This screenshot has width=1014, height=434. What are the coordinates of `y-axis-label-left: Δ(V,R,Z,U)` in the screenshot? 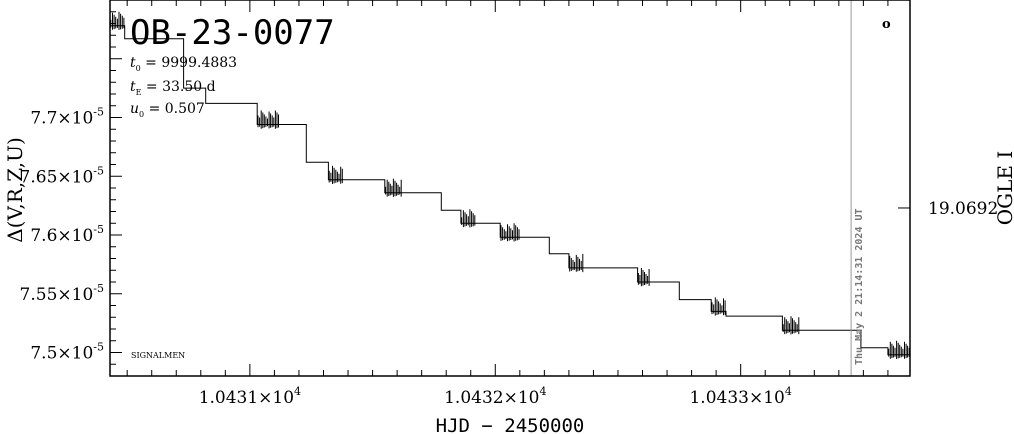 It's located at (15, 190).